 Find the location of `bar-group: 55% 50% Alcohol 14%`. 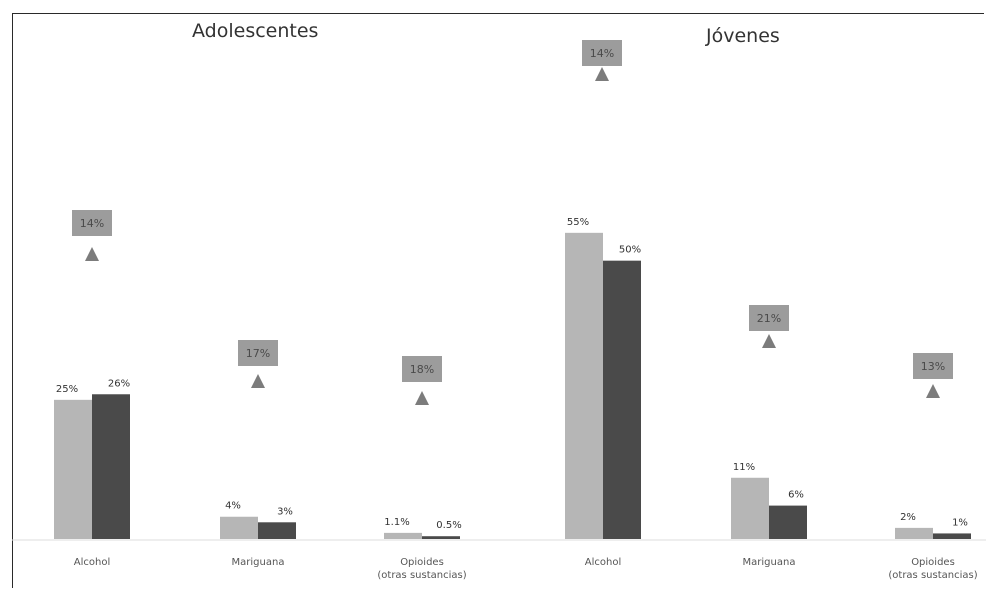

bar-group: 55% 50% Alcohol 14% is located at coordinates (603, 304).